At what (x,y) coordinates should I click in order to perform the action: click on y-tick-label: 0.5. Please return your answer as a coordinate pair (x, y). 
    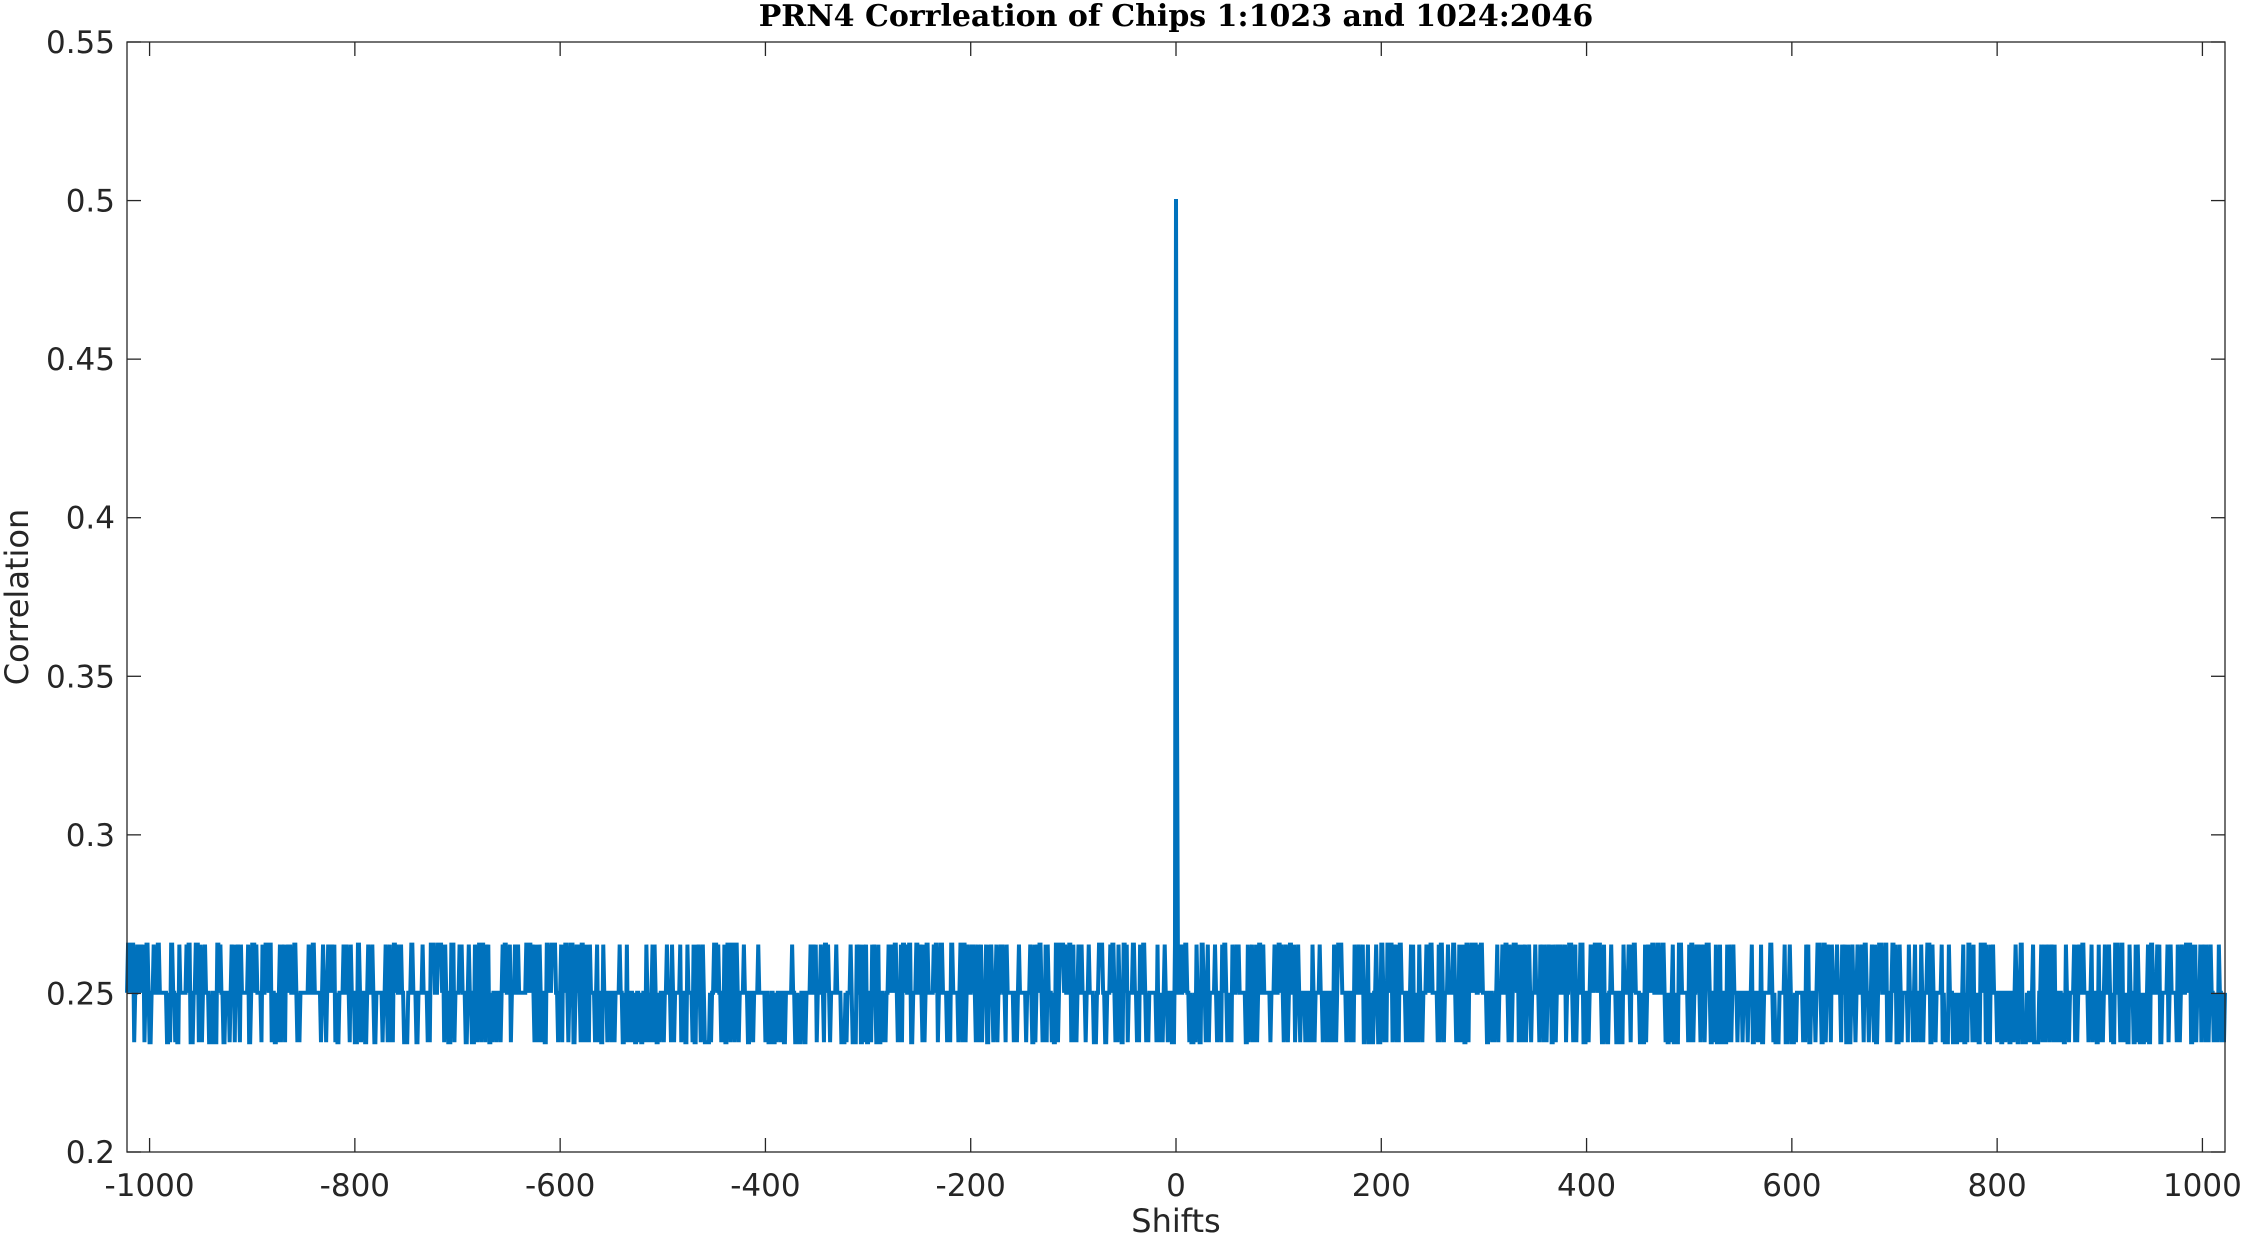
    Looking at the image, I should click on (90, 202).